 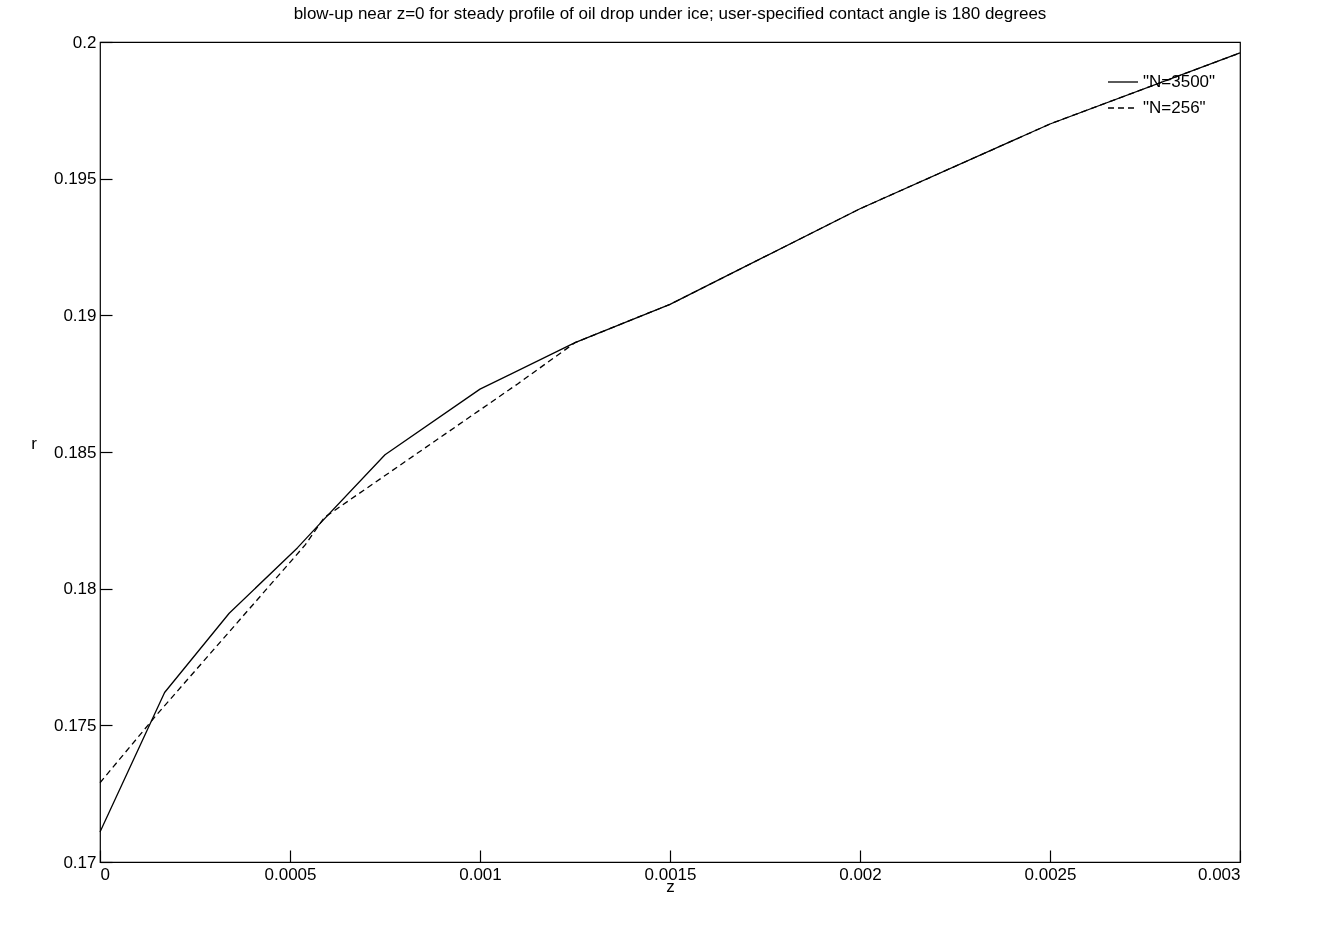 I want to click on y-tick-label: 0.19, so click(x=80, y=315).